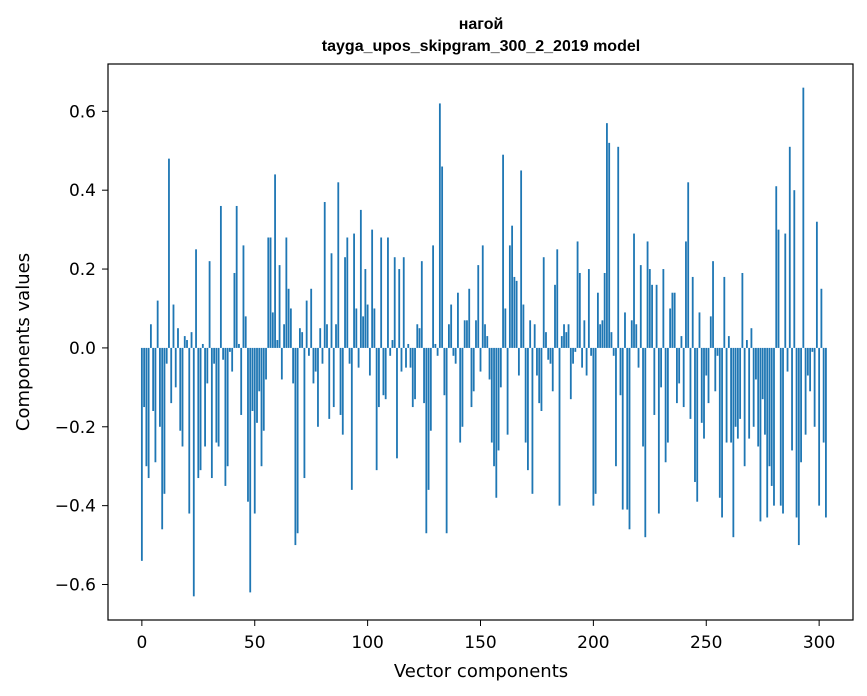 This screenshot has width=867, height=696. Describe the element at coordinates (82, 270) in the screenshot. I see `y-tick-label: 0.2` at that location.